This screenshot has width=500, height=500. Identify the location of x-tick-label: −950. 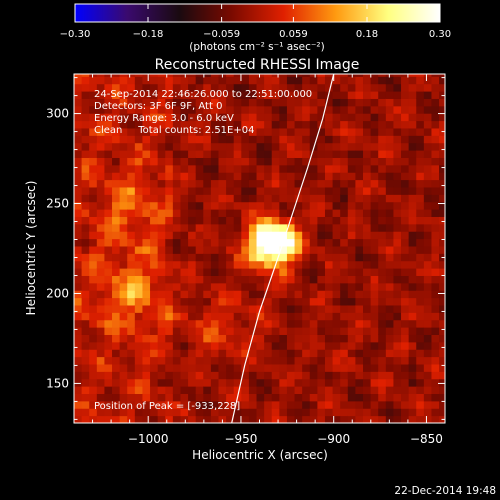
(240, 439).